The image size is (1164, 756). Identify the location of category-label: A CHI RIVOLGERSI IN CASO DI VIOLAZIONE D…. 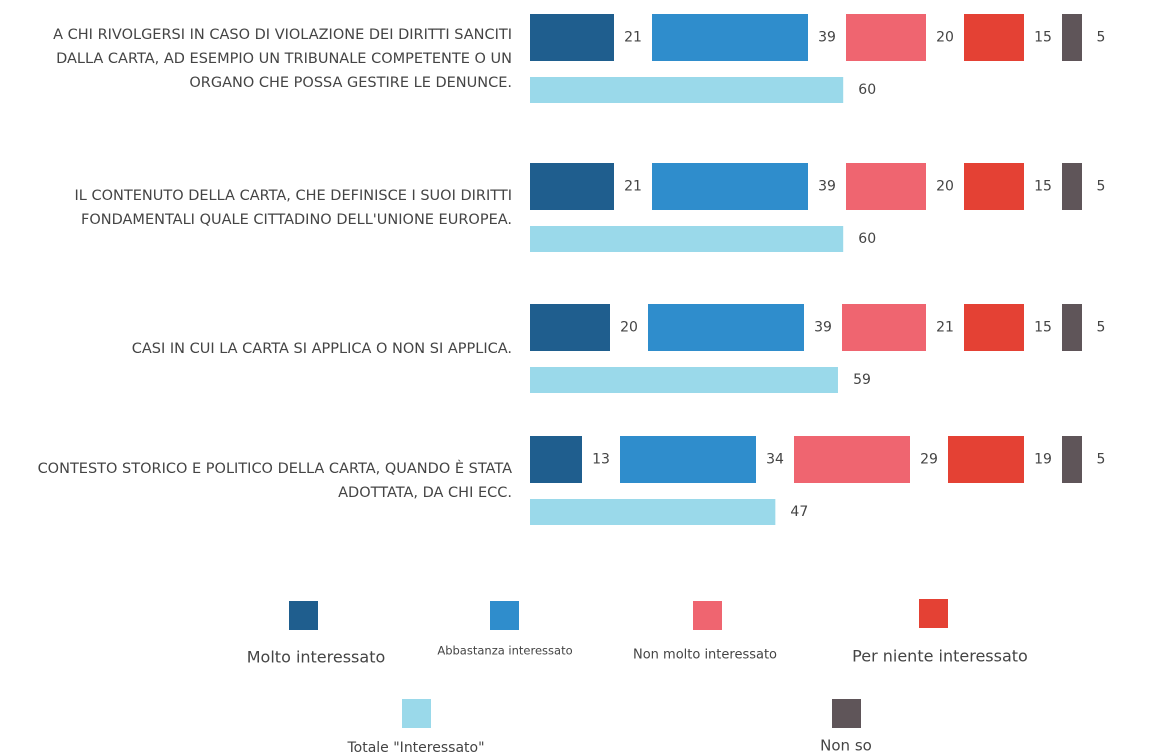
(261, 58).